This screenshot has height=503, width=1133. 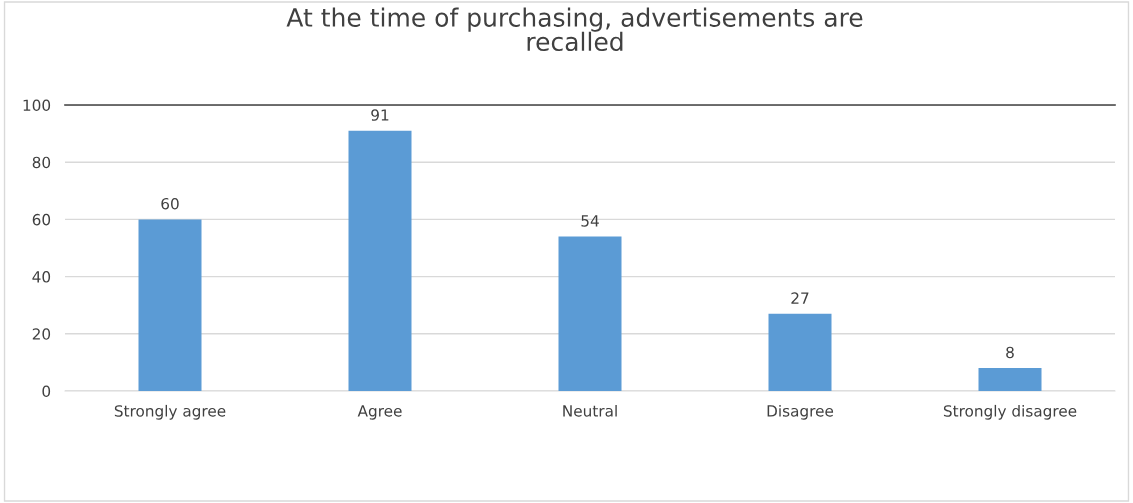 What do you see at coordinates (800, 412) in the screenshot?
I see `x-tick-label: Disagree` at bounding box center [800, 412].